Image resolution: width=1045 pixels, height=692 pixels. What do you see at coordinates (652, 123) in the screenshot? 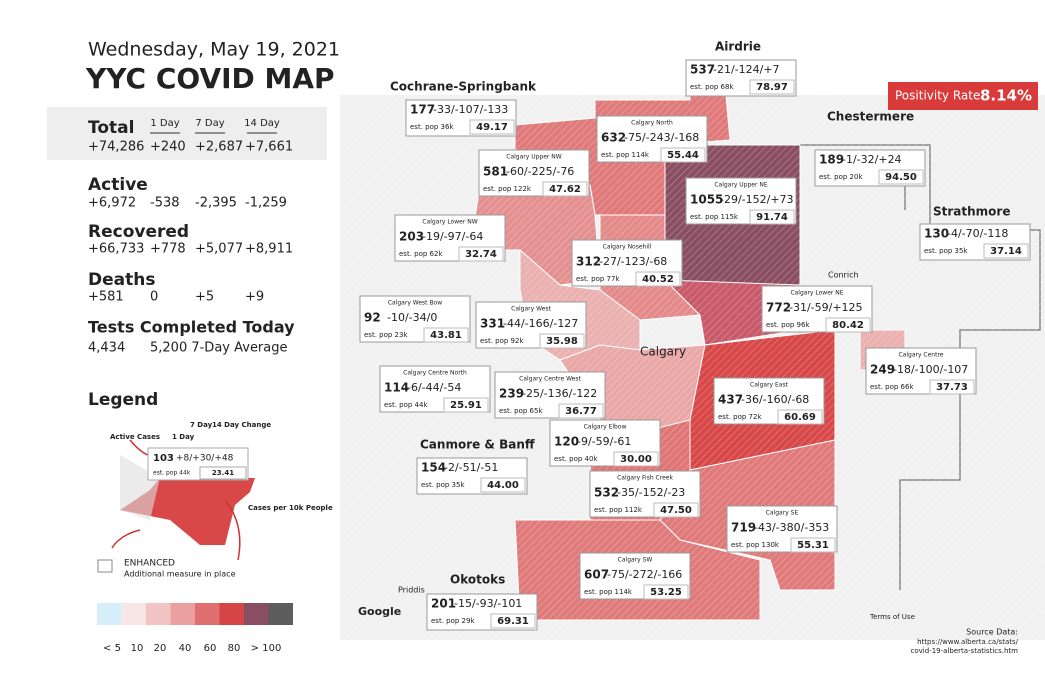
I see `region-name: Calgary North` at bounding box center [652, 123].